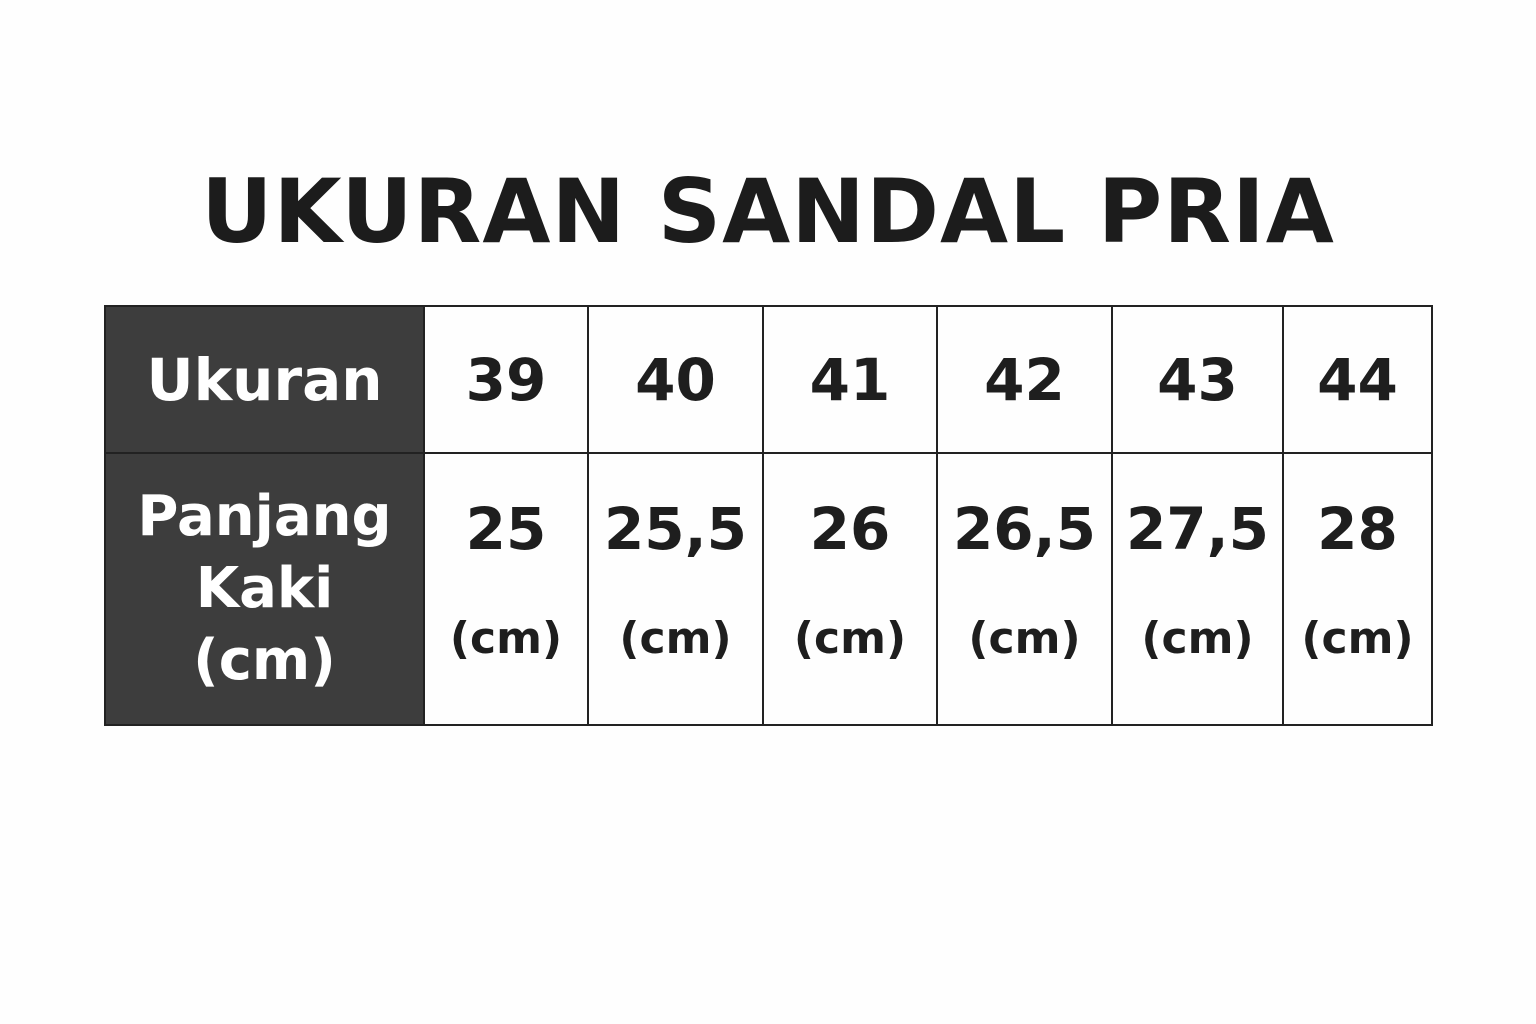  I want to click on row-header-length: Panjang Kaki (cm), so click(264, 589).